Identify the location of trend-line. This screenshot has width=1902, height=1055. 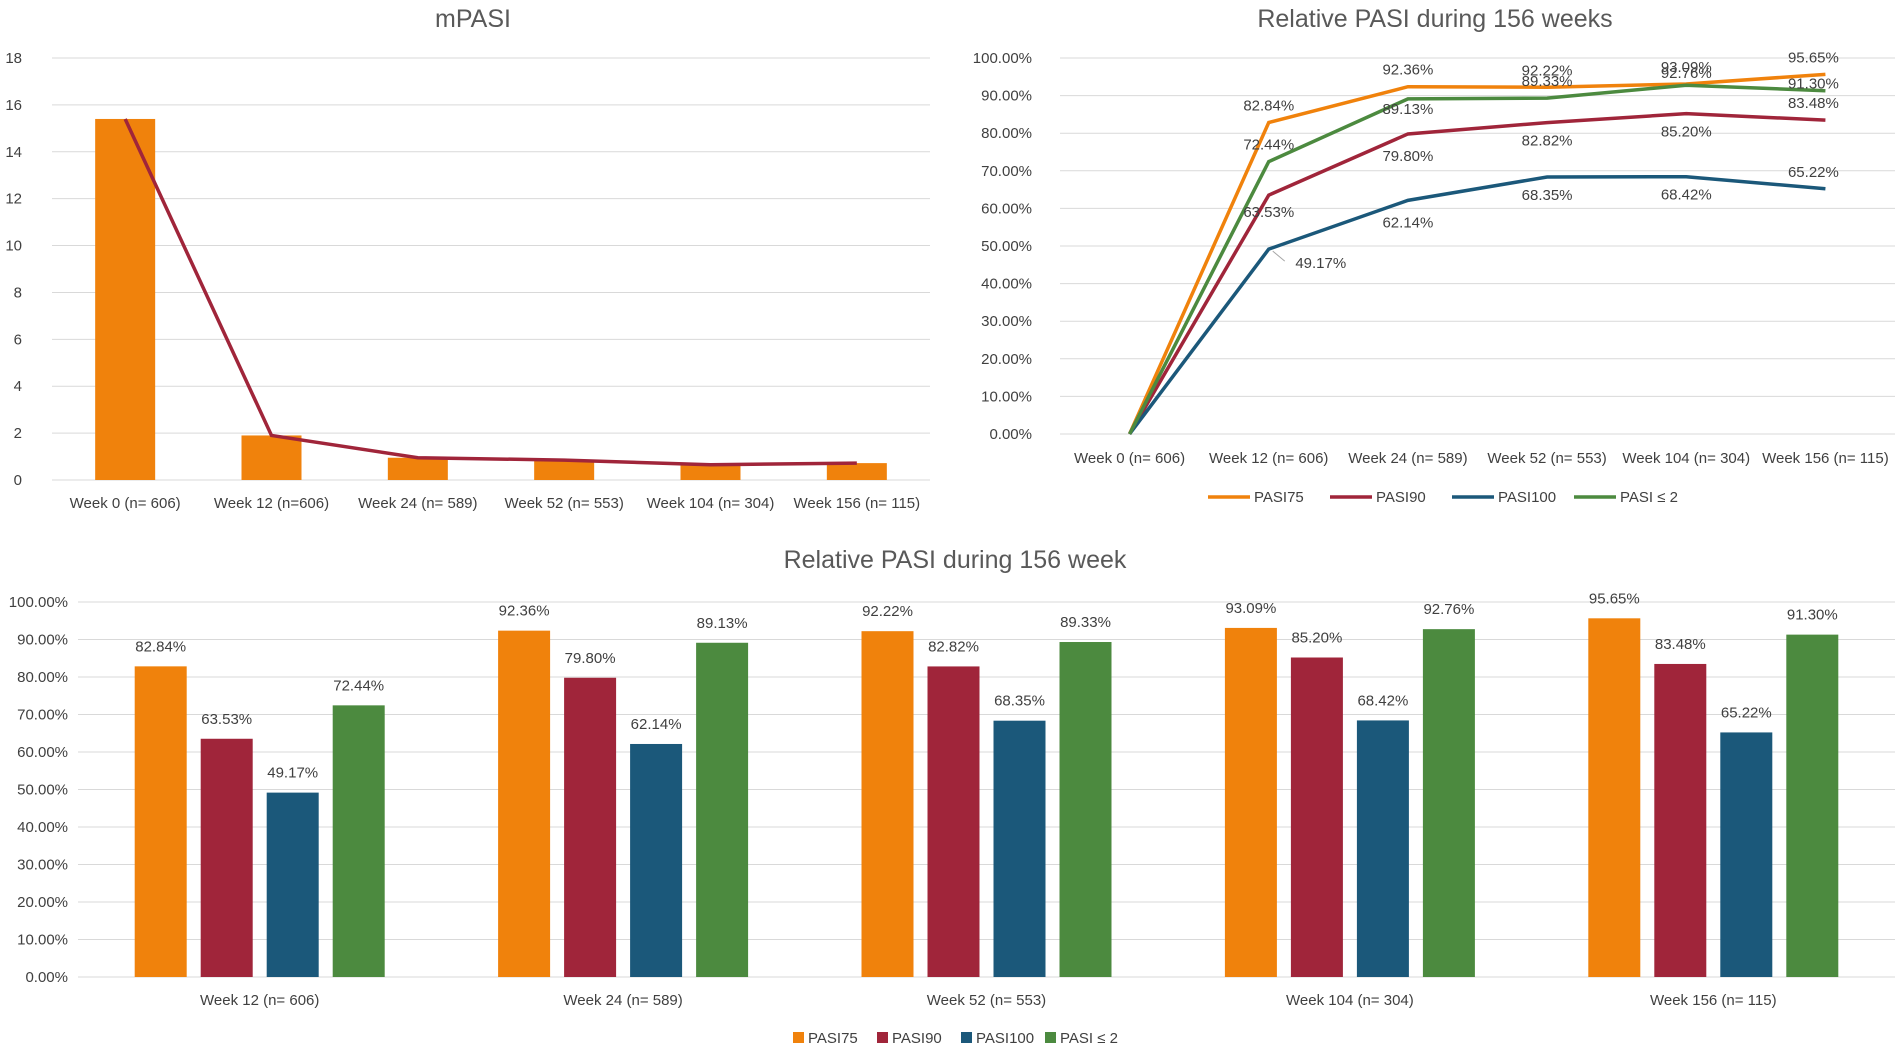
(490, 292).